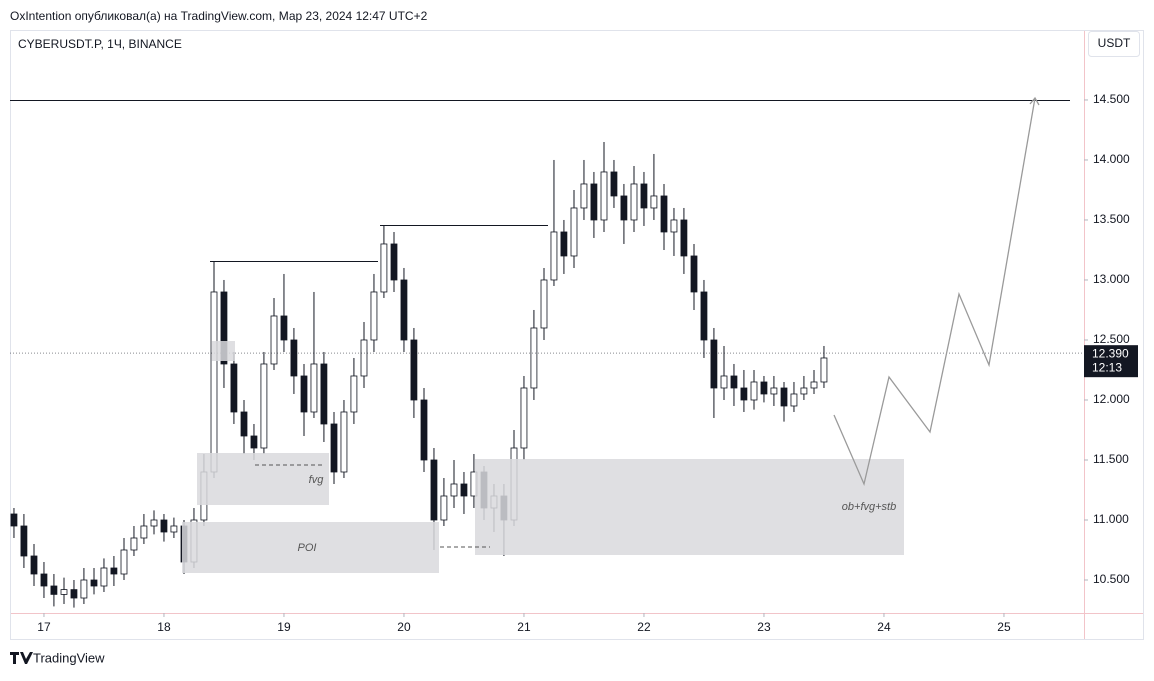 Image resolution: width=1154 pixels, height=681 pixels. Describe the element at coordinates (1111, 339) in the screenshot. I see `y-tick-label: 12.500` at that location.